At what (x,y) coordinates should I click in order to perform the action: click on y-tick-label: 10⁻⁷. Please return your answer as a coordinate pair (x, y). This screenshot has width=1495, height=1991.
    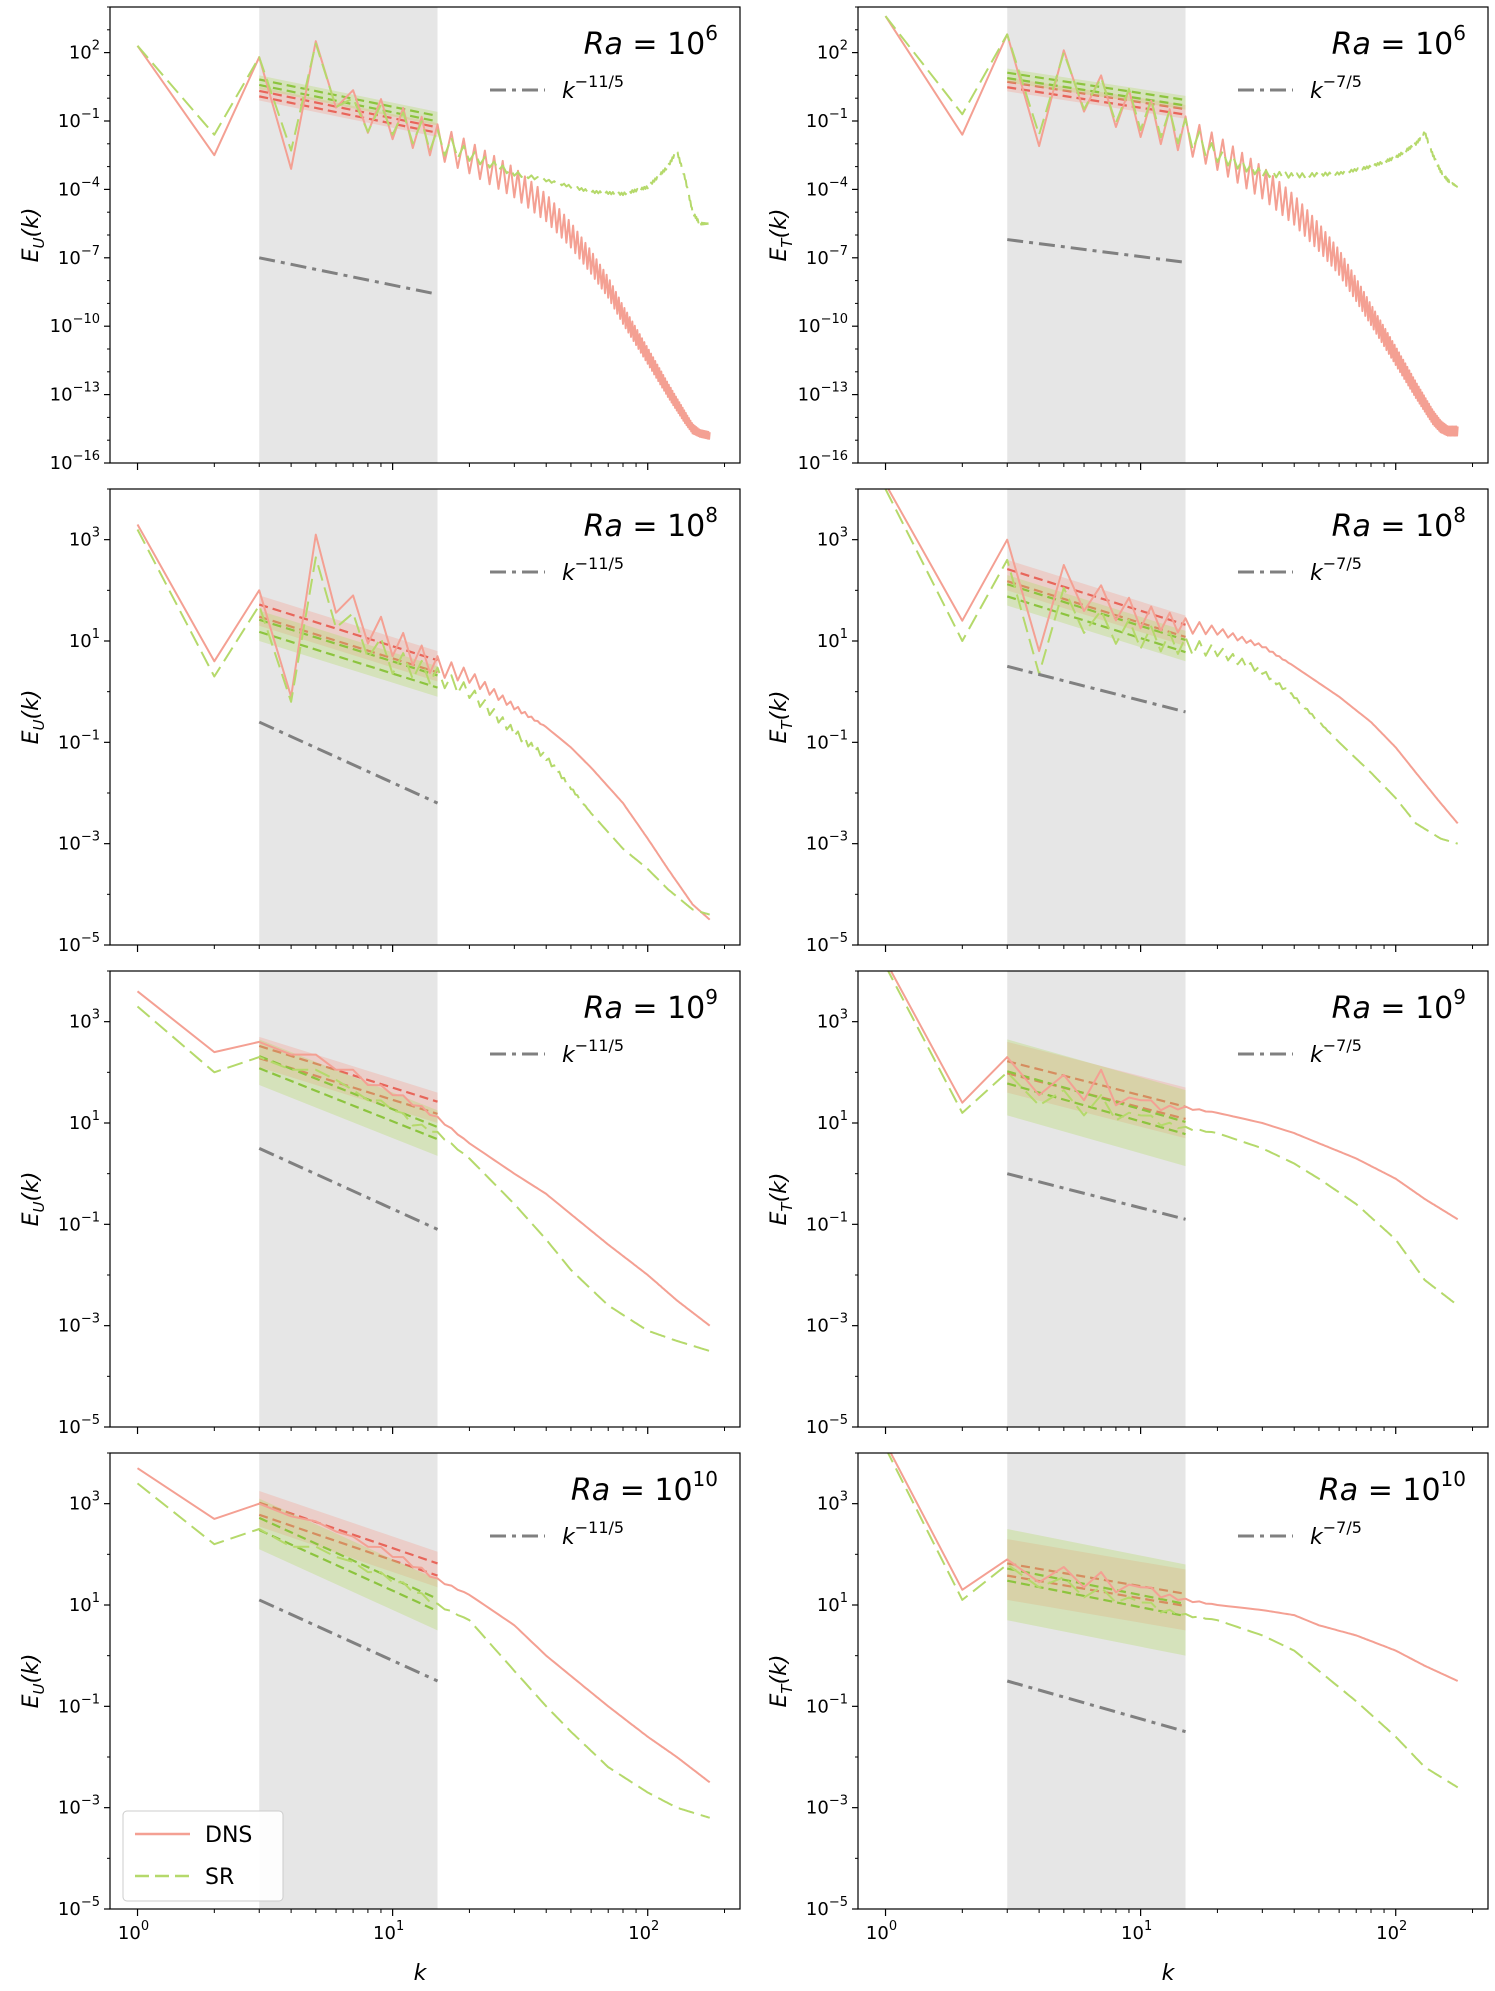
    Looking at the image, I should click on (79, 256).